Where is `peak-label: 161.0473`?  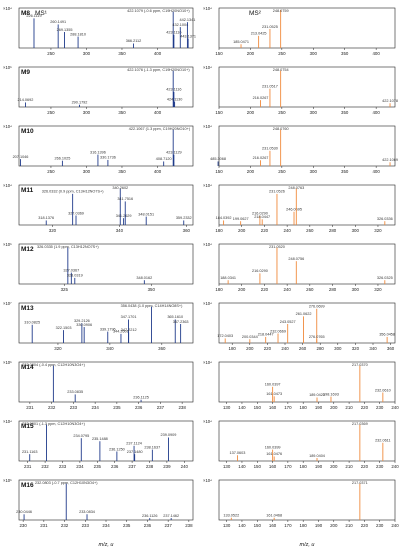 peak-label: 161.0473 is located at coordinates (274, 394).